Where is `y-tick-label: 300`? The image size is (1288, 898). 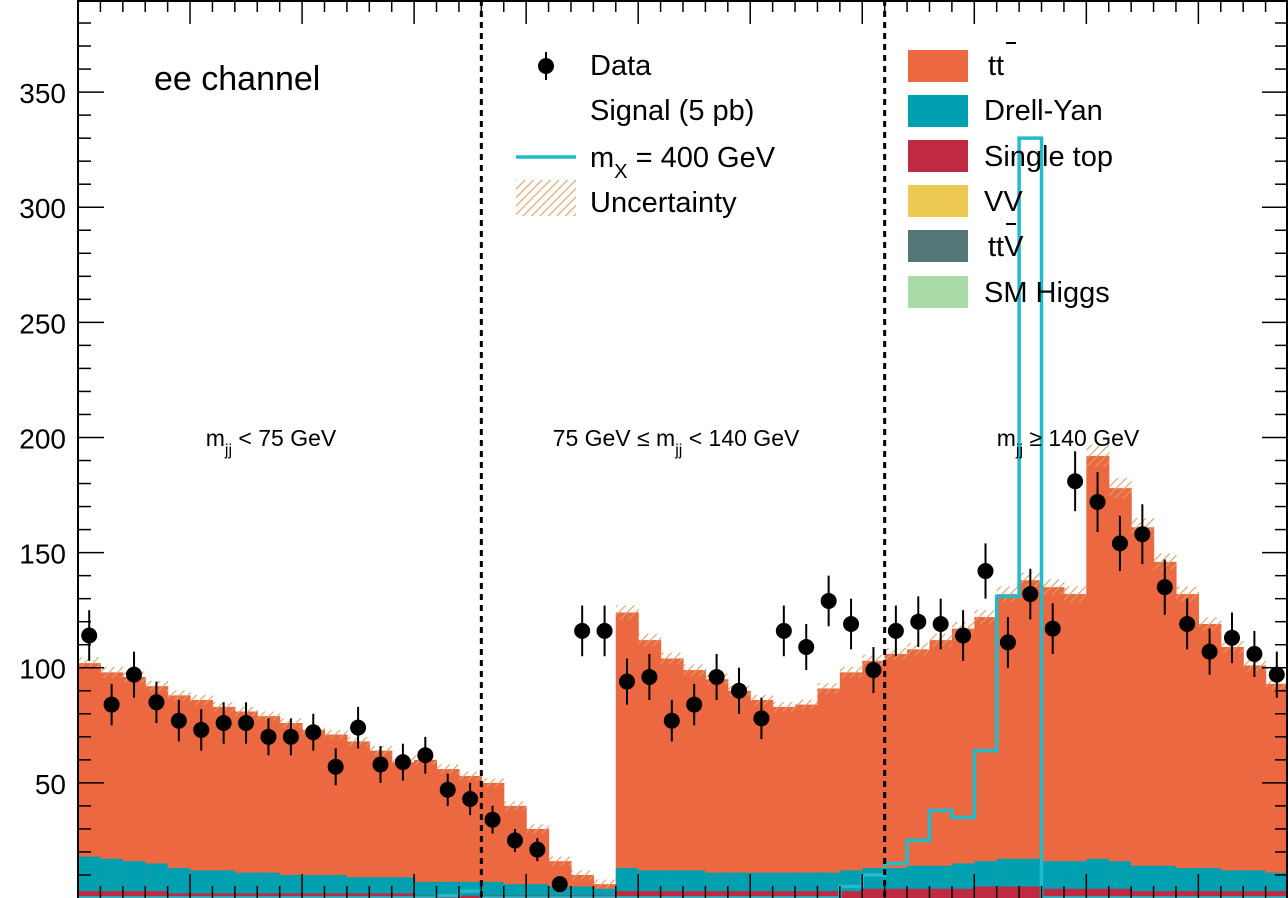 y-tick-label: 300 is located at coordinates (42, 208).